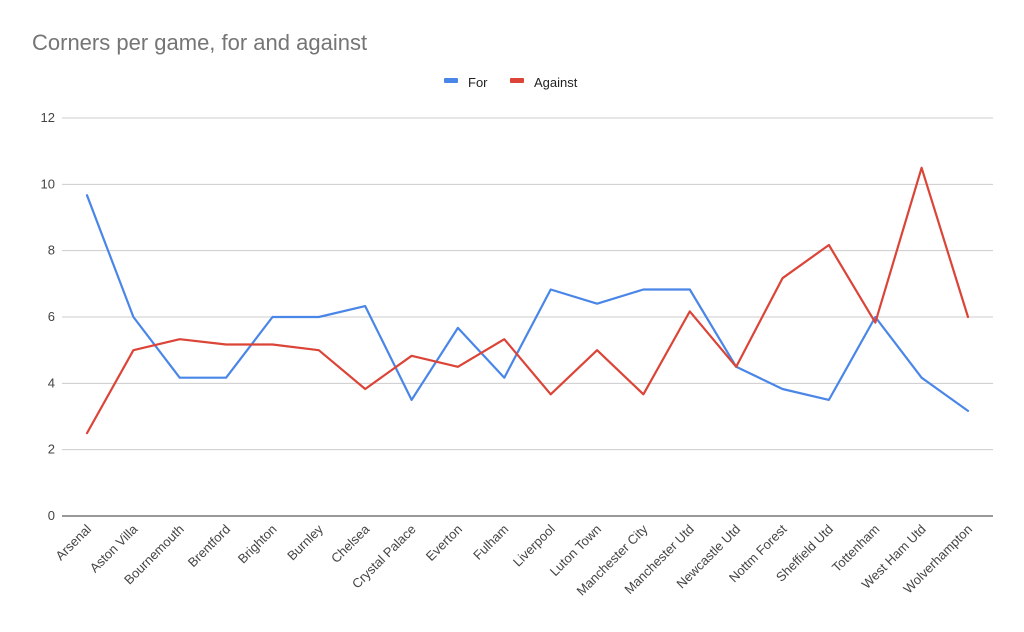 This screenshot has height=632, width=1024. What do you see at coordinates (534, 545) in the screenshot?
I see `x-tick-label: Liverpool` at bounding box center [534, 545].